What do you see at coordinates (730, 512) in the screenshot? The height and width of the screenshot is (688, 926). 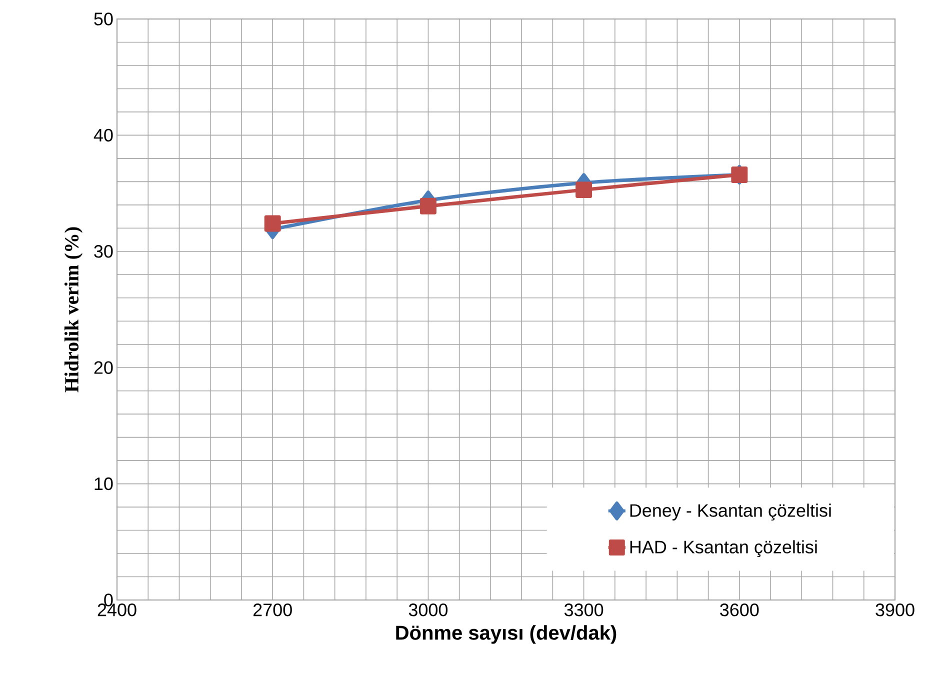 I see `legend-label: Deney - Ksantan çözeltisi` at bounding box center [730, 512].